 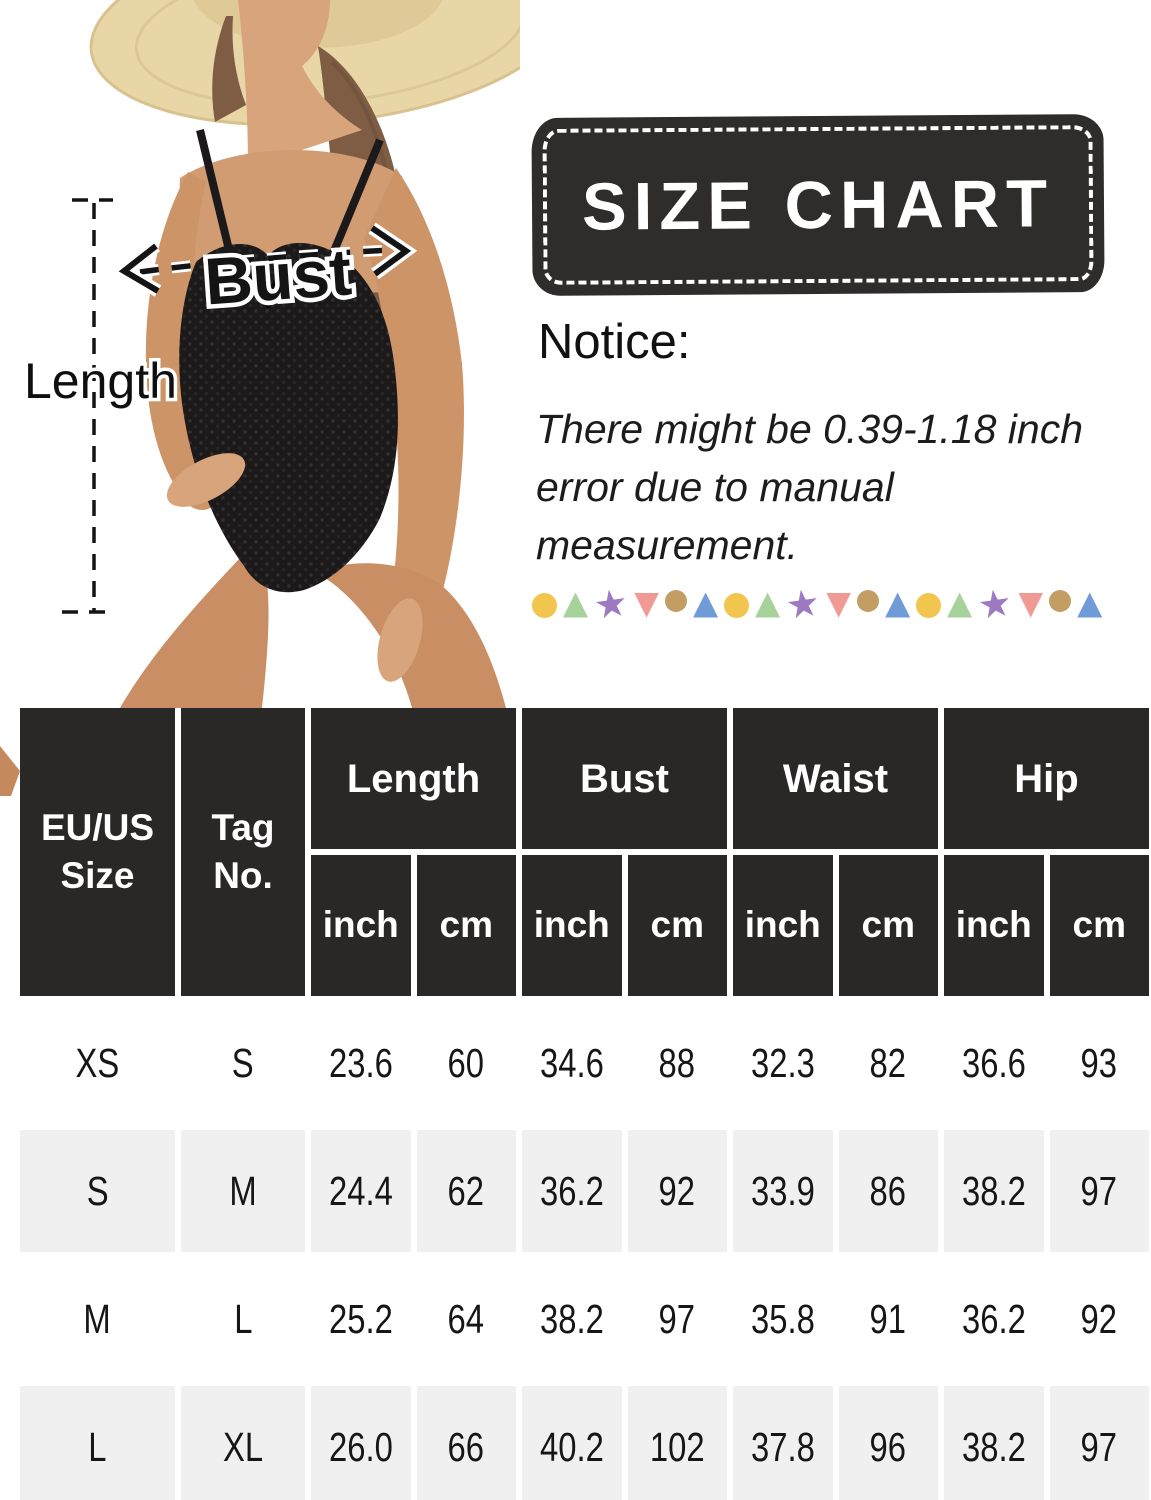 I want to click on banner-title: SIZE CHART, so click(x=818, y=205).